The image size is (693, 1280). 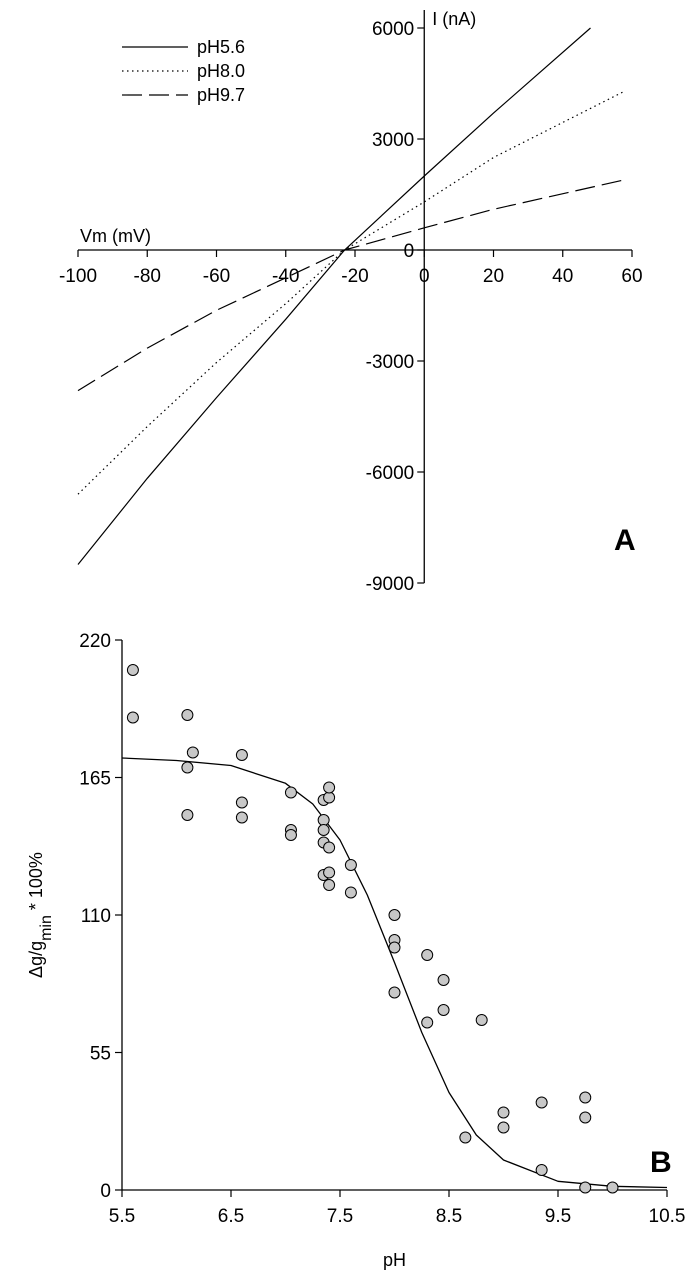 I want to click on x-tick-label: -80, so click(x=147, y=276).